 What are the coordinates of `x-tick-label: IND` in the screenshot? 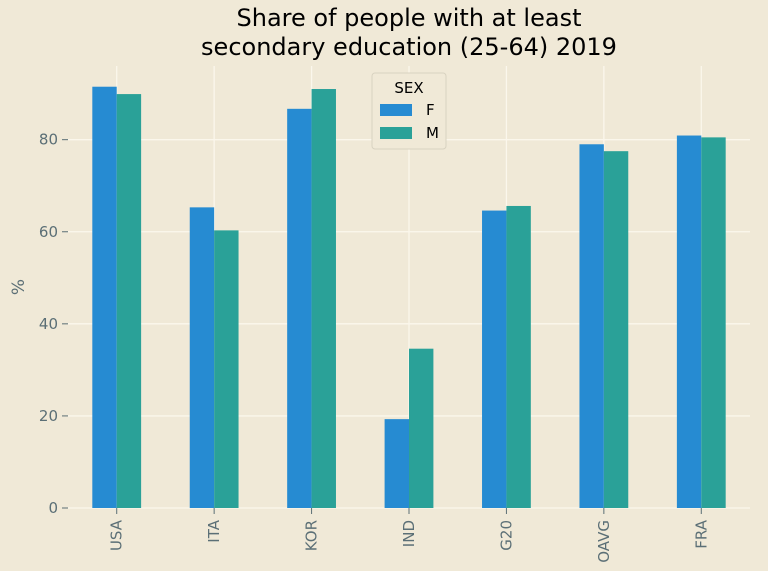 It's located at (409, 533).